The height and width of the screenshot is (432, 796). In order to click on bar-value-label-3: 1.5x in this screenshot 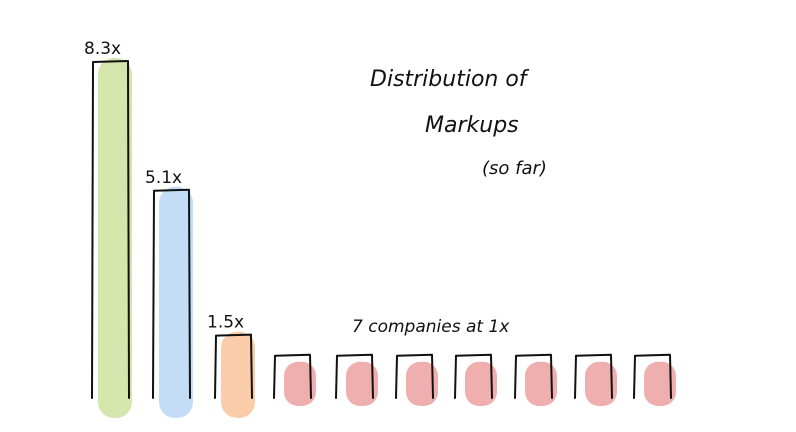, I will do `click(225, 323)`.